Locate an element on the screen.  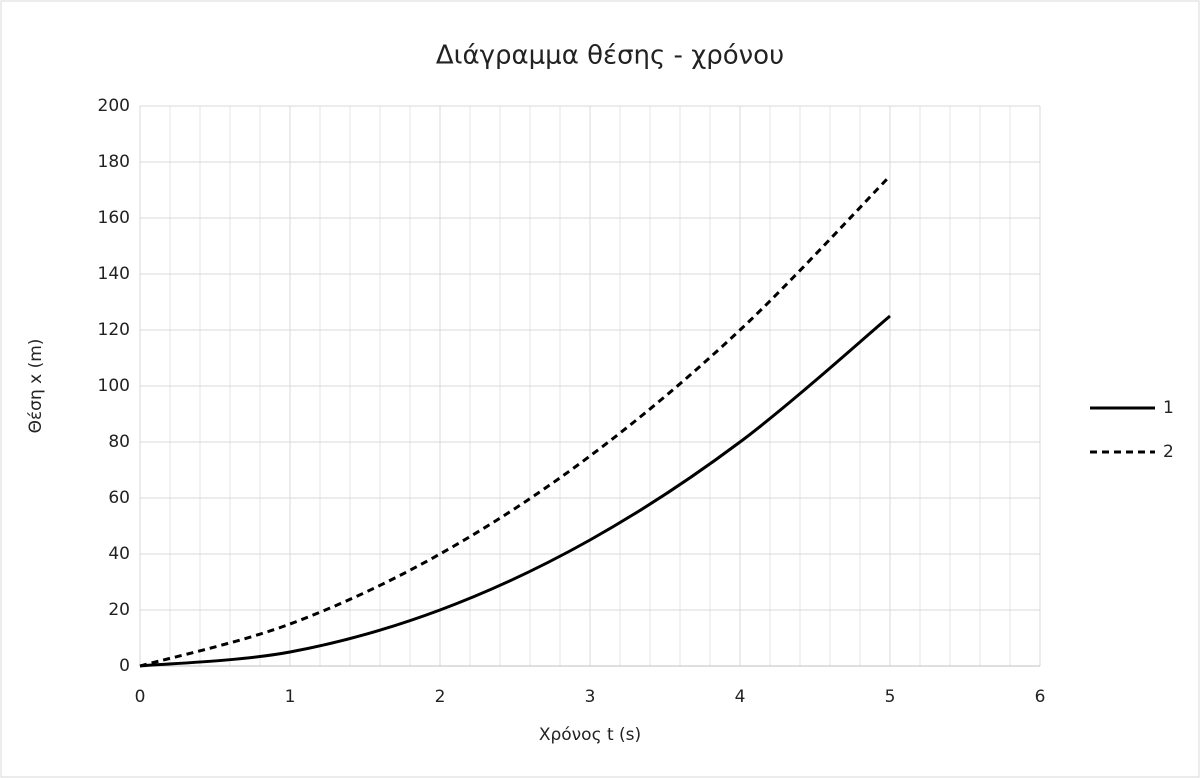
y-tick-label: 180 is located at coordinates (114, 162).